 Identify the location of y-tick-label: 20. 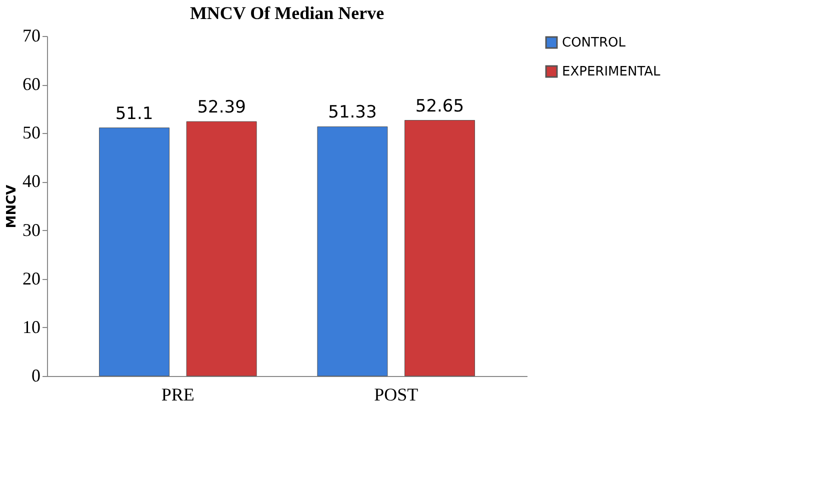
(31, 278).